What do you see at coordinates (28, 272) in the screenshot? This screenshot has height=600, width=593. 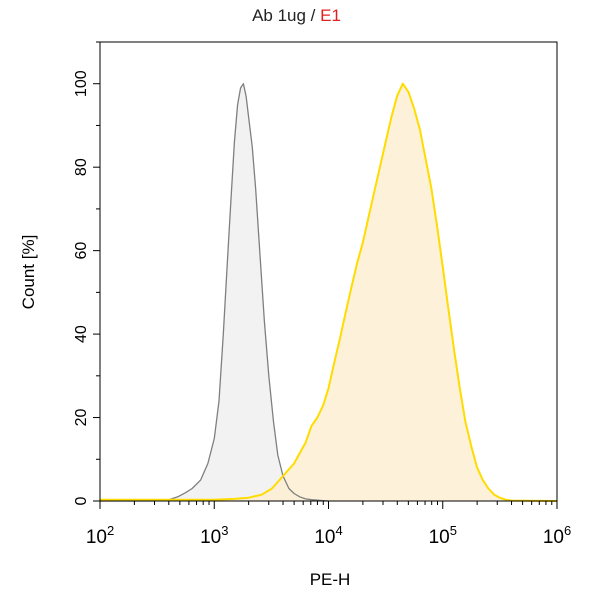 I see `y-axis-label: Count [%]` at bounding box center [28, 272].